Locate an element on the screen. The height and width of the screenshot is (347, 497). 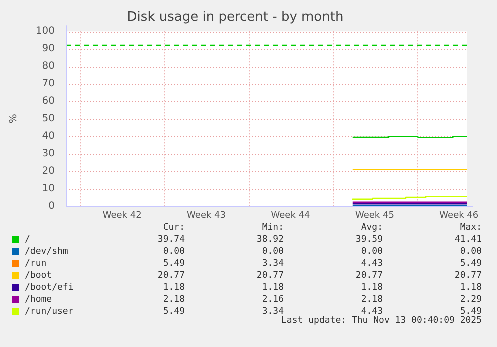
chart-title: Disk usage in percent - by month is located at coordinates (235, 18).